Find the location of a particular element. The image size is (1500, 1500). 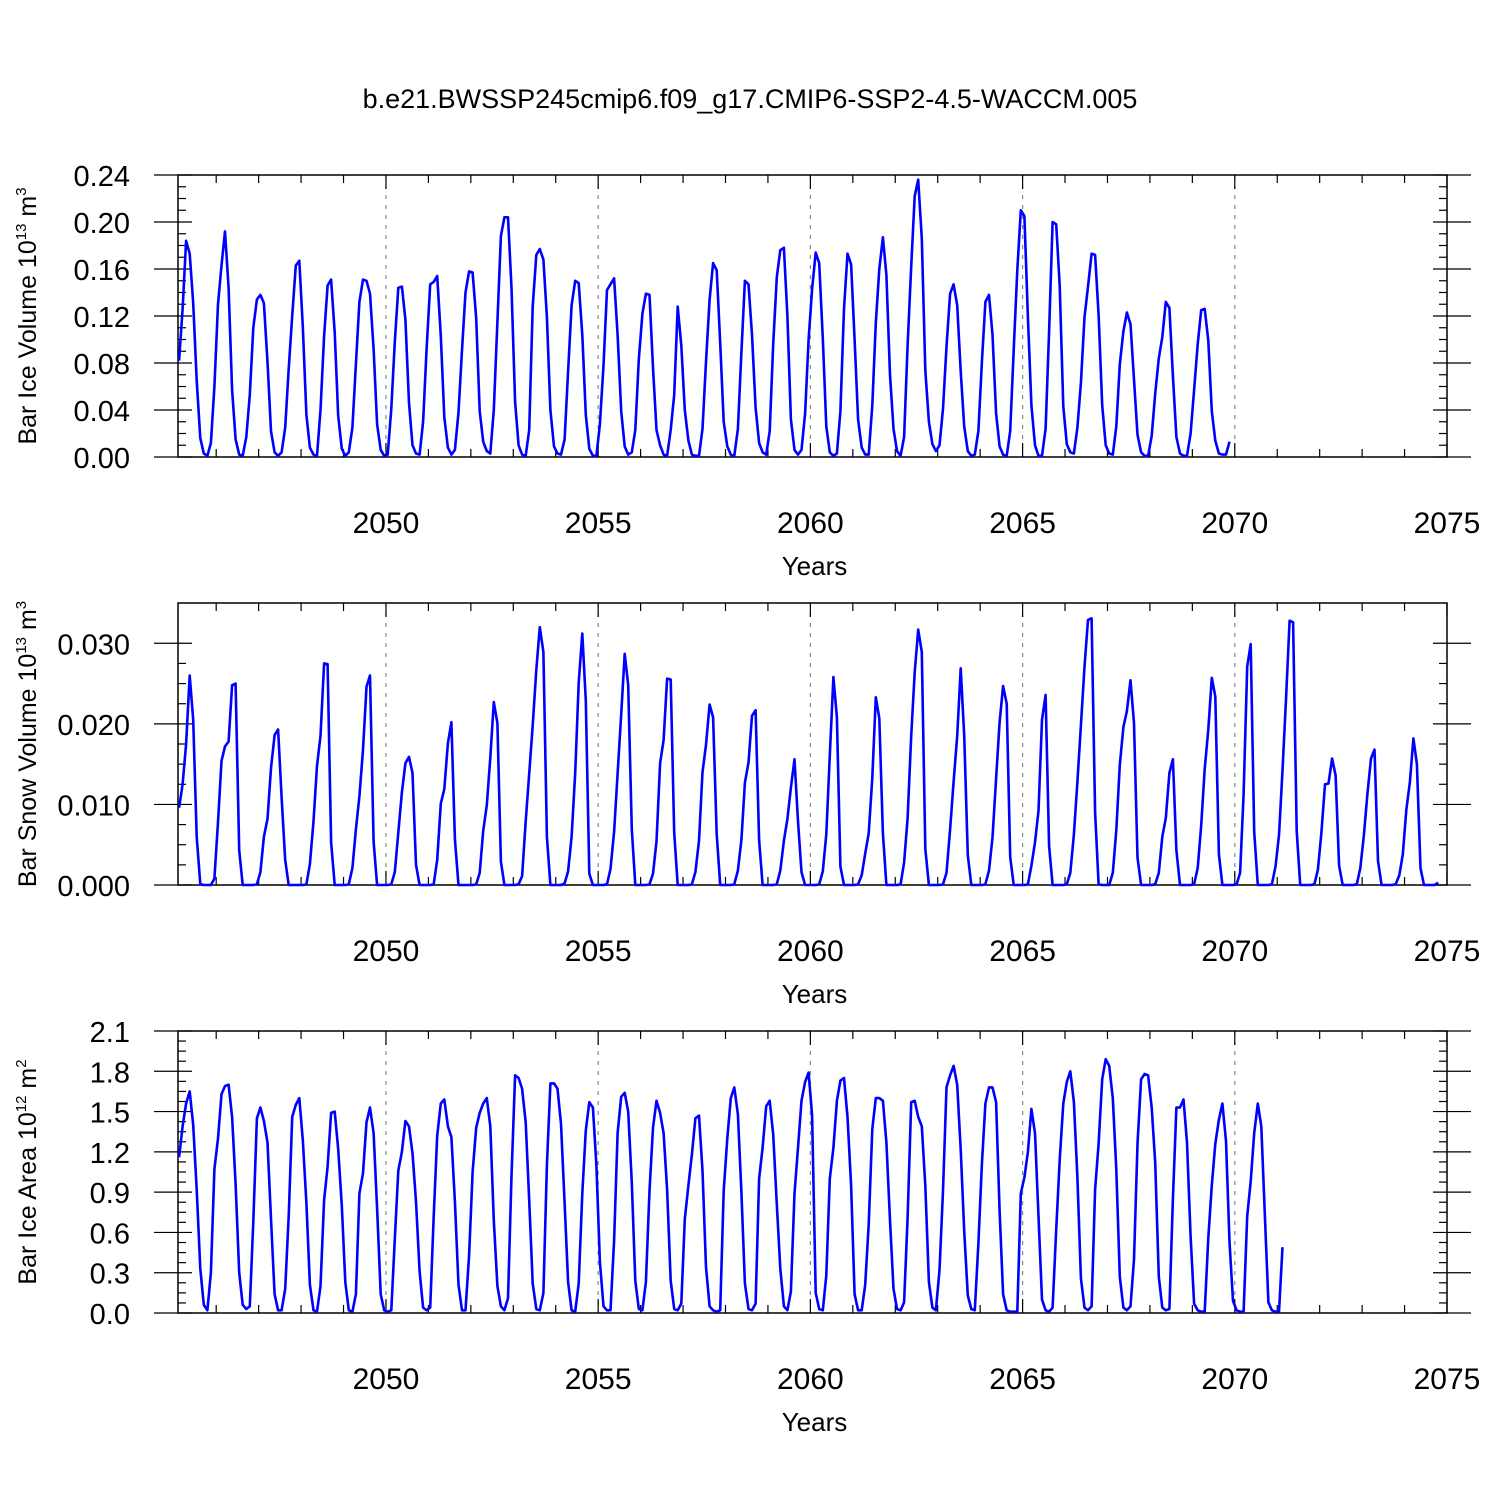

y-tick-label: 0.0 is located at coordinates (110, 1315).